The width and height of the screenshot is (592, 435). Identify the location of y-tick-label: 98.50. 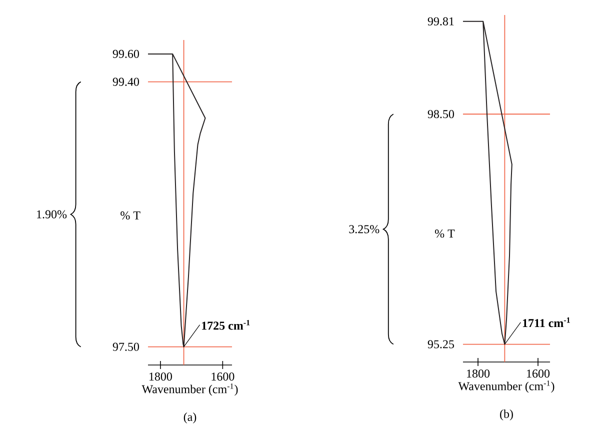
(441, 114).